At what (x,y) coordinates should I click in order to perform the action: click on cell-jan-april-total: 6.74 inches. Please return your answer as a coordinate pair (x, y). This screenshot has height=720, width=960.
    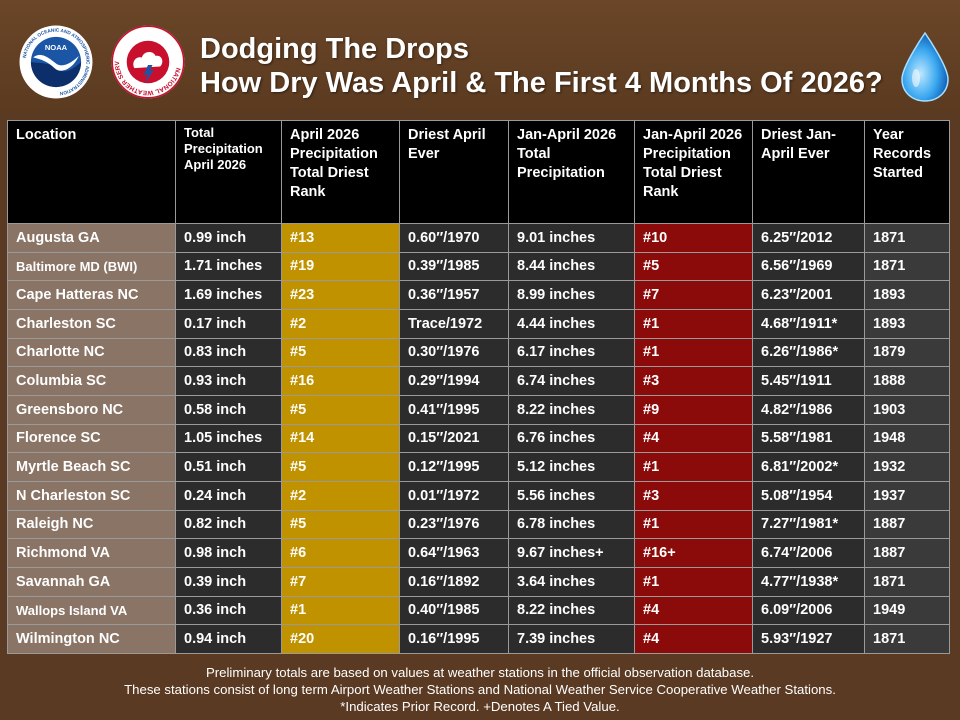
    Looking at the image, I should click on (571, 381).